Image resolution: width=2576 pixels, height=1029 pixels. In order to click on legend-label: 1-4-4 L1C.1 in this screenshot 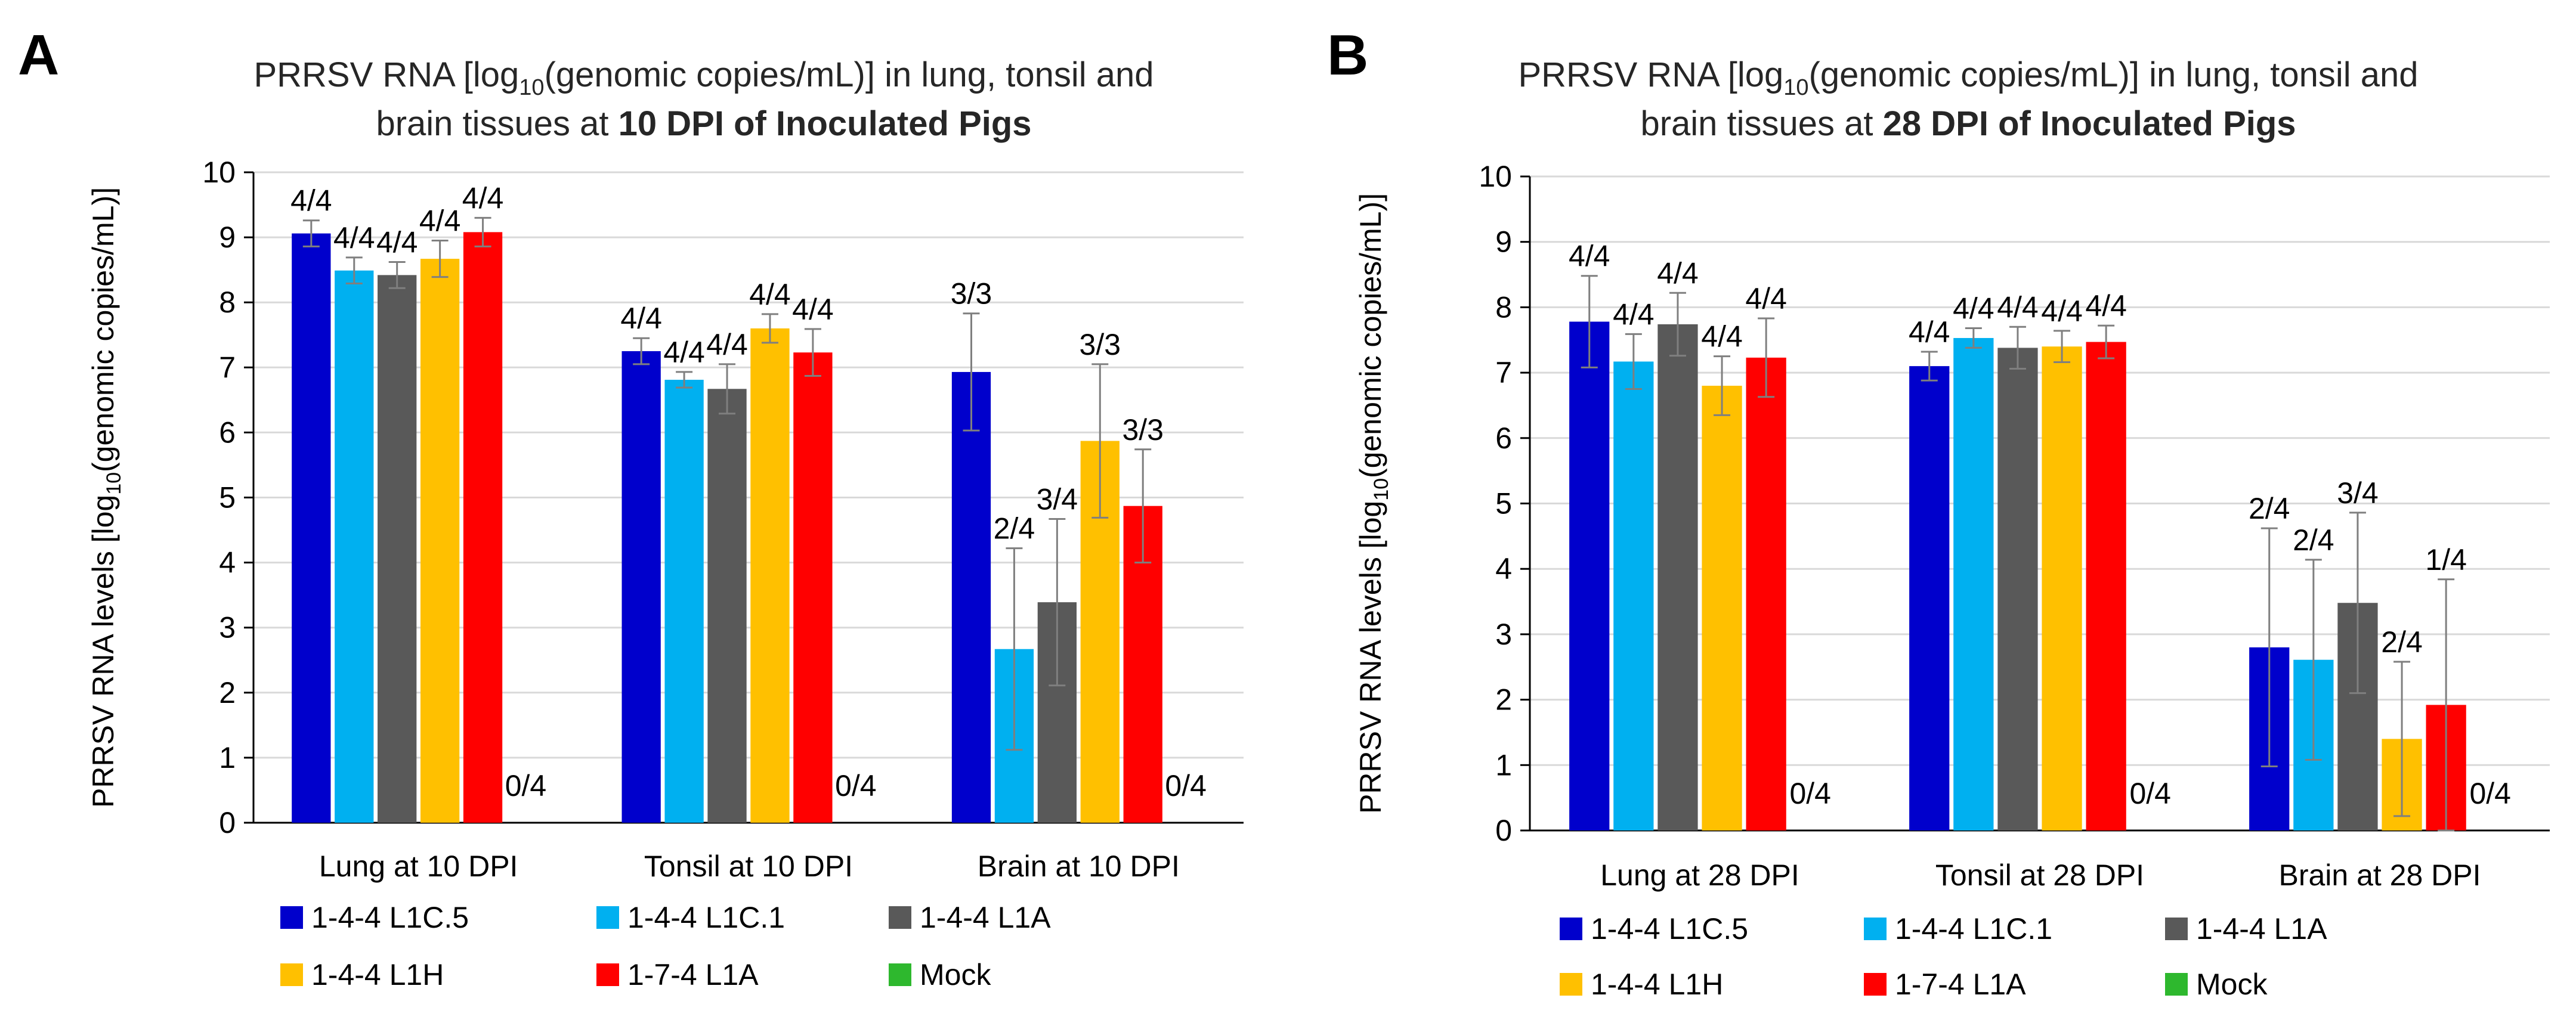, I will do `click(706, 918)`.